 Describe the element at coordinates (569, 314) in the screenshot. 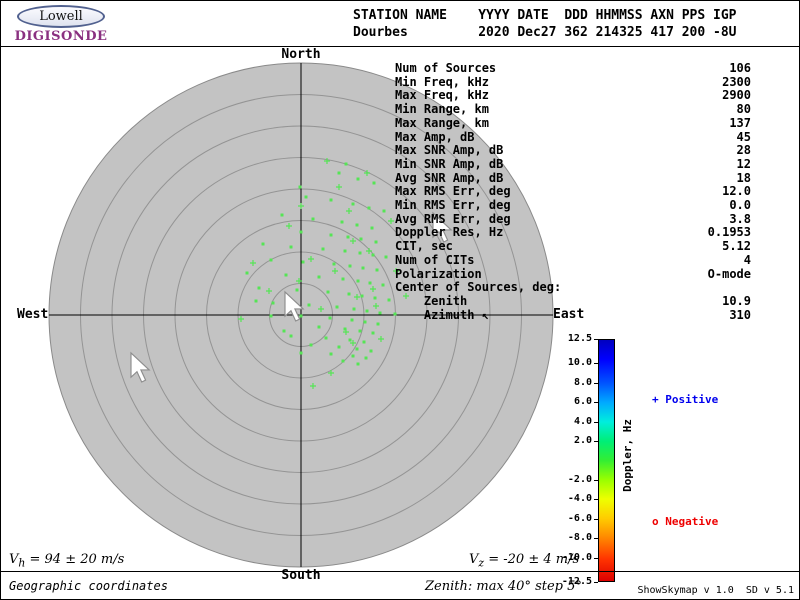

I see `compass-east-label: East` at that location.